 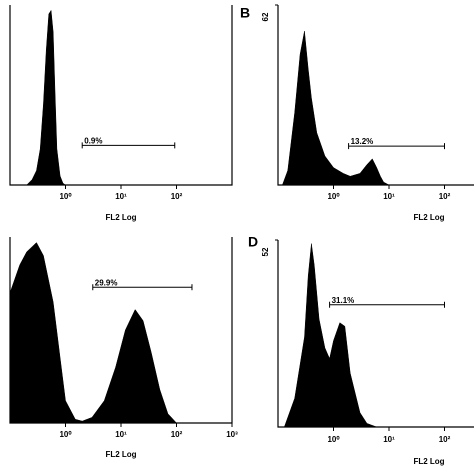 What do you see at coordinates (362, 141) in the screenshot?
I see `gate-label: 13.2%` at bounding box center [362, 141].